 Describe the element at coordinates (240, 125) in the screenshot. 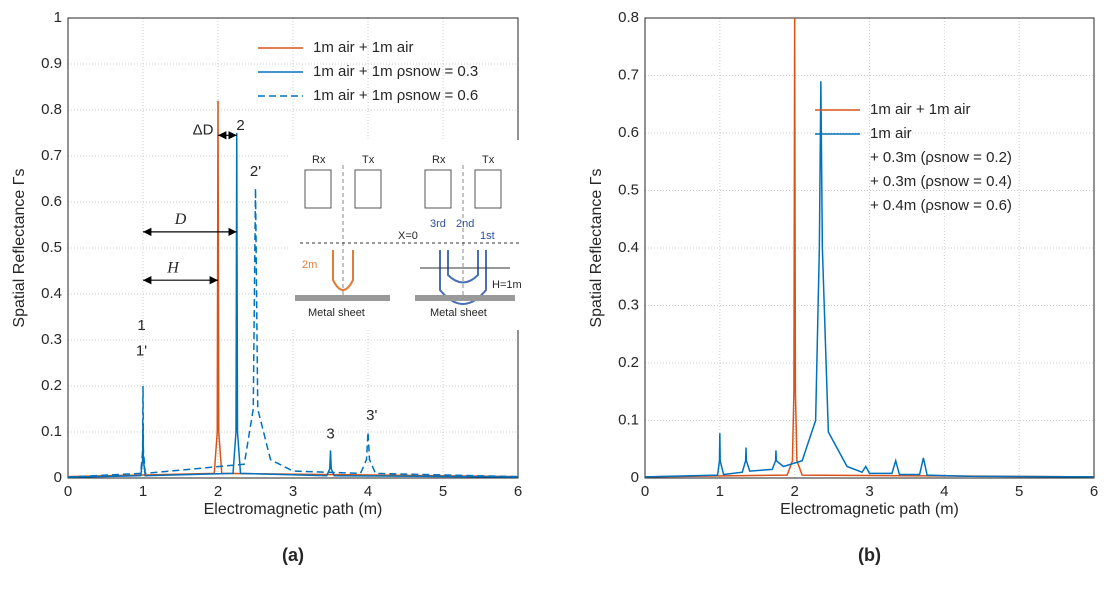

I see `annotation: 2` at that location.